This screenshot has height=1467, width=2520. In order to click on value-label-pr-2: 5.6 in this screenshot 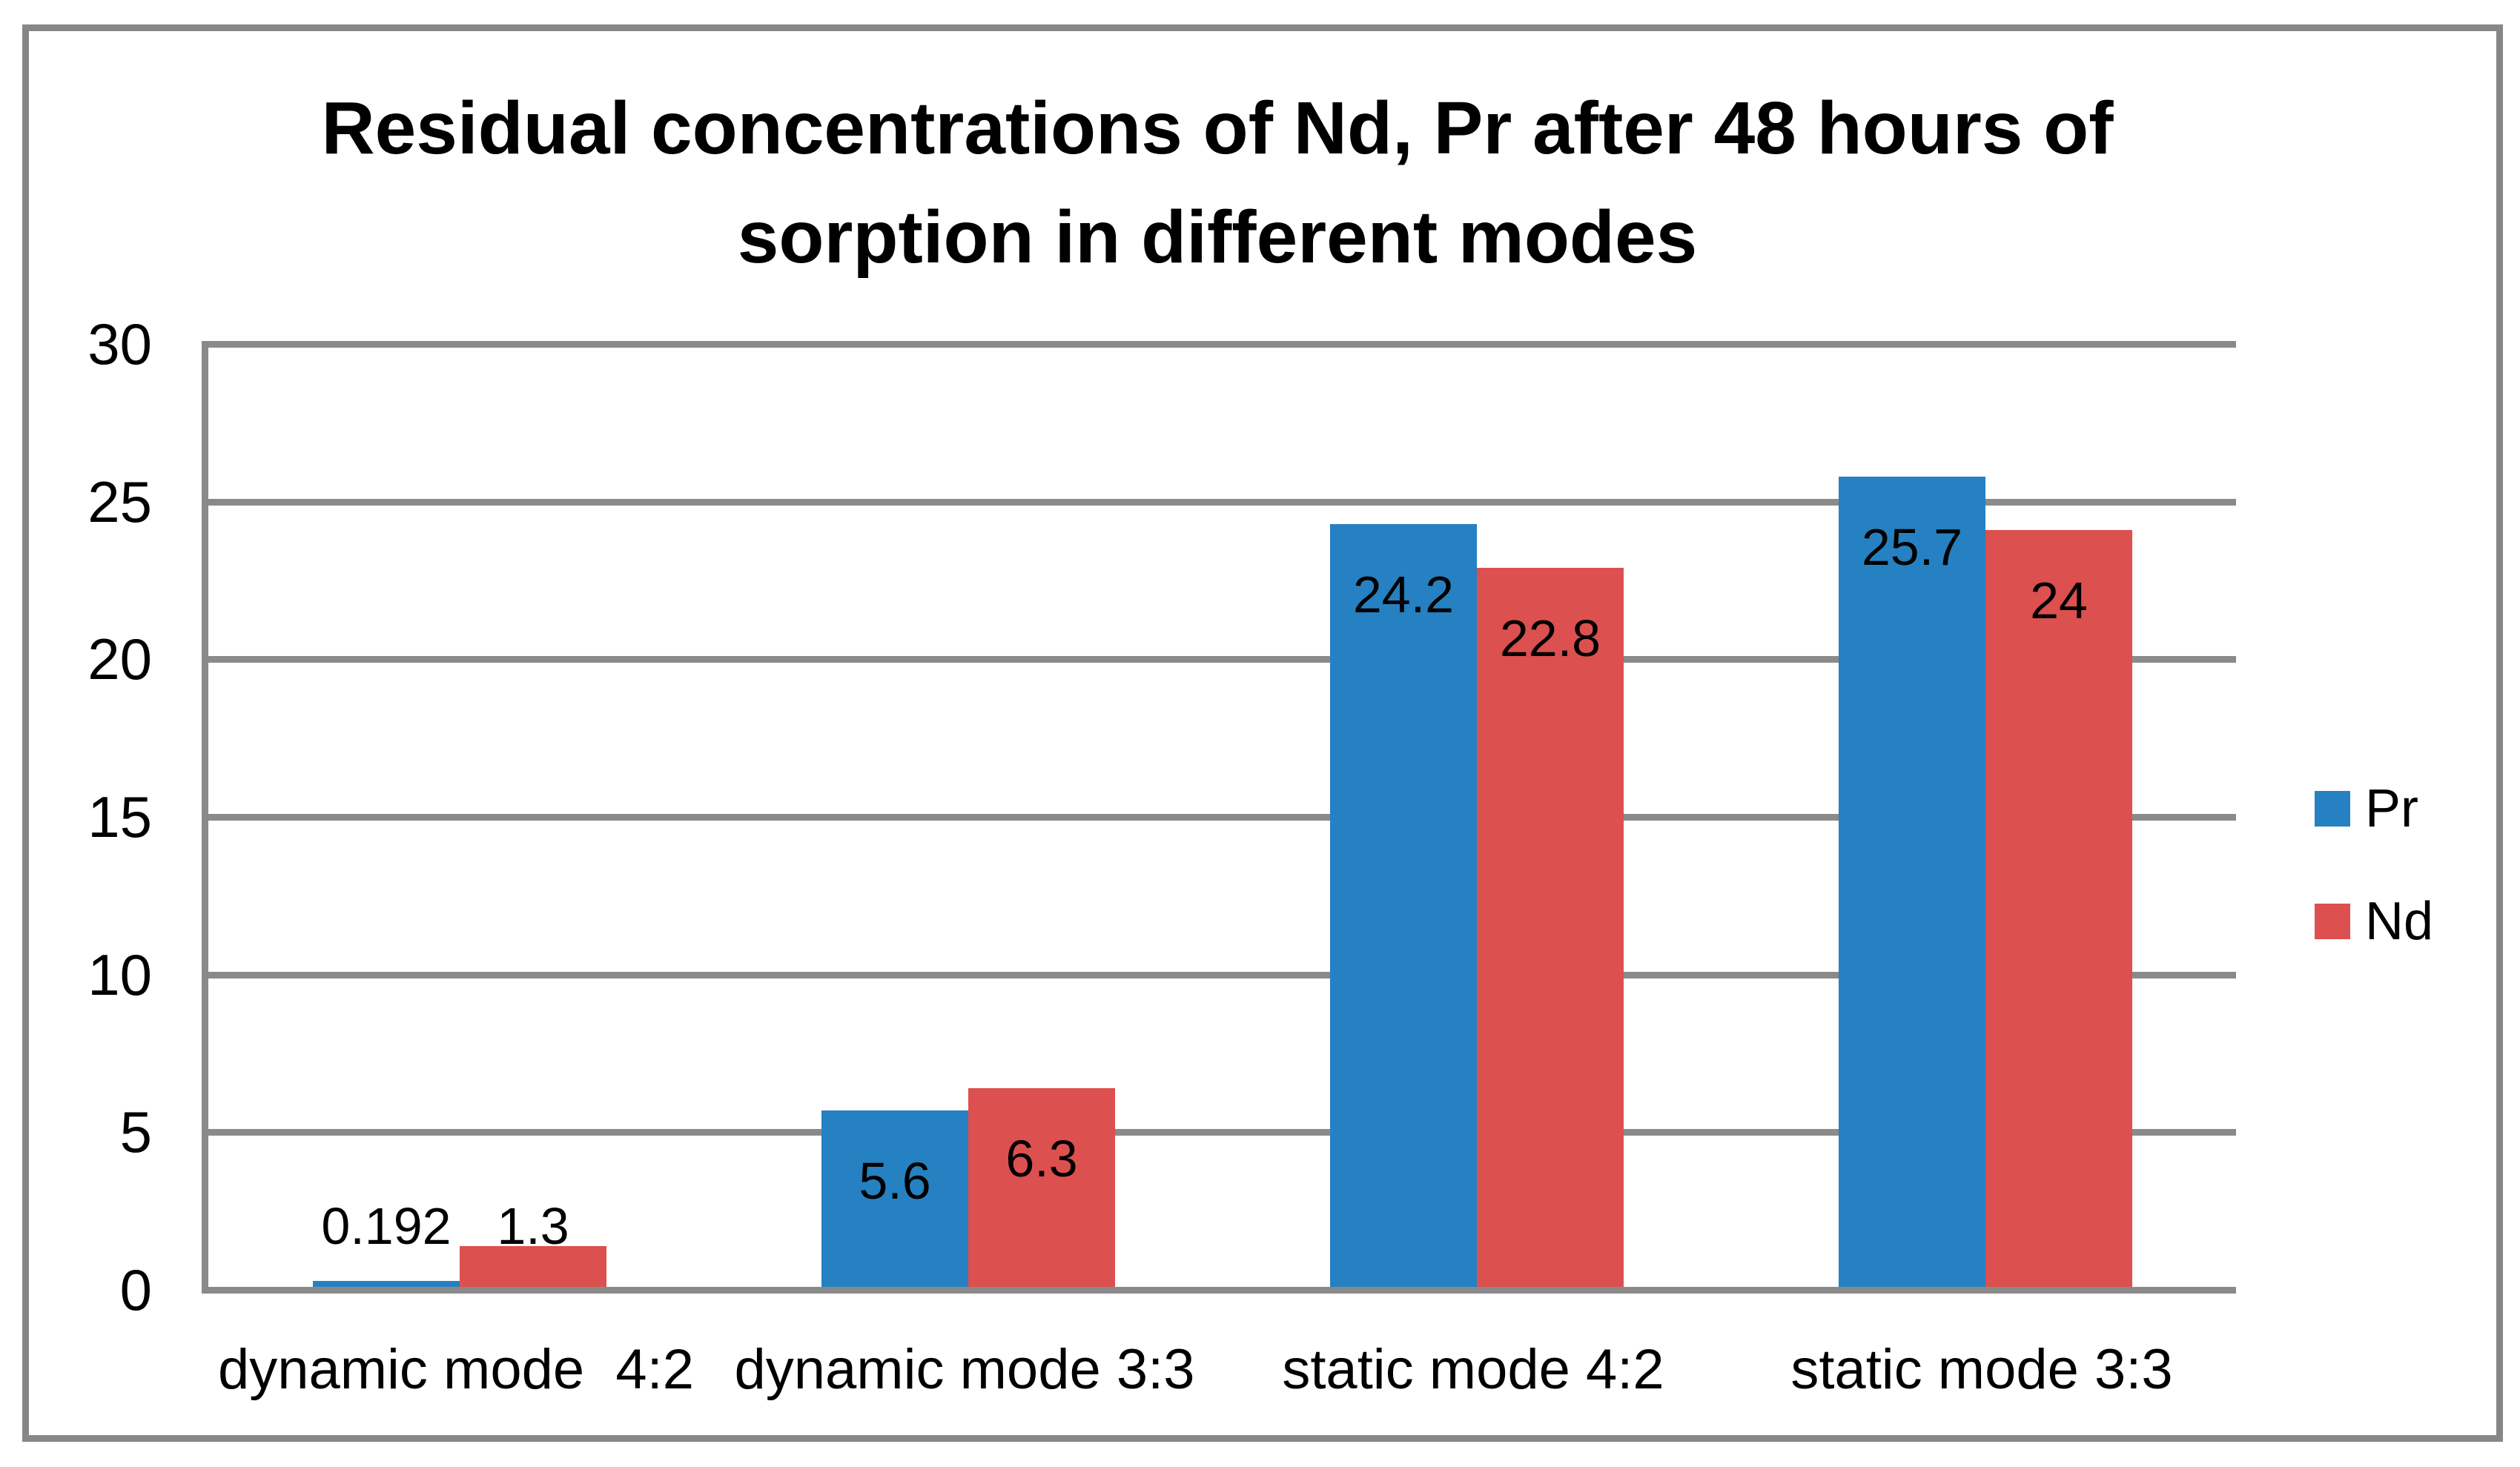, I will do `click(895, 1180)`.